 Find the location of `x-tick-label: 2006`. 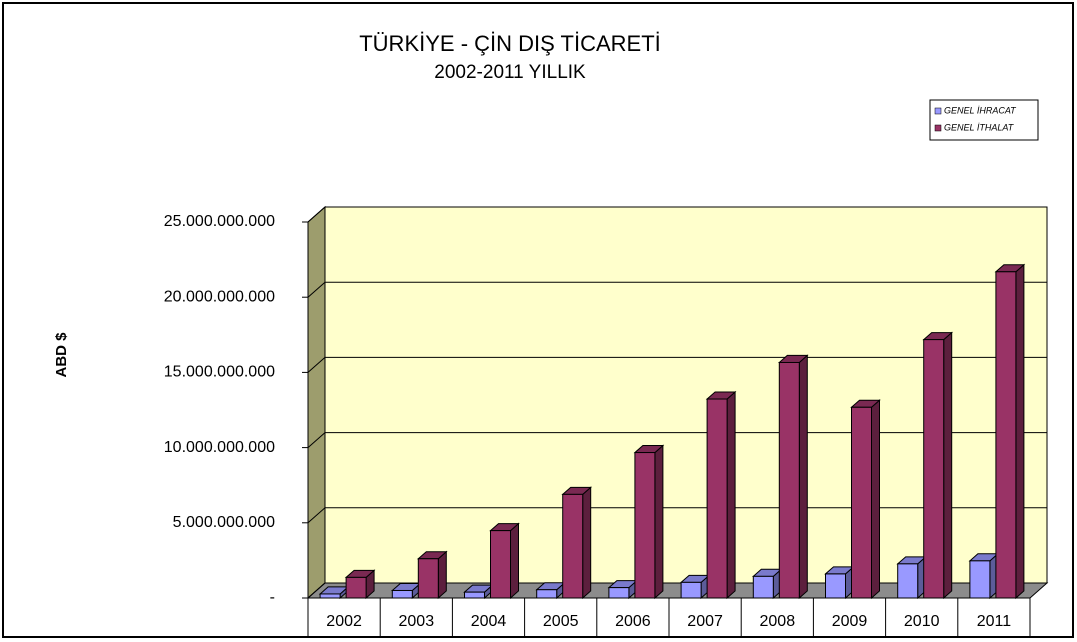

x-tick-label: 2006 is located at coordinates (633, 621).